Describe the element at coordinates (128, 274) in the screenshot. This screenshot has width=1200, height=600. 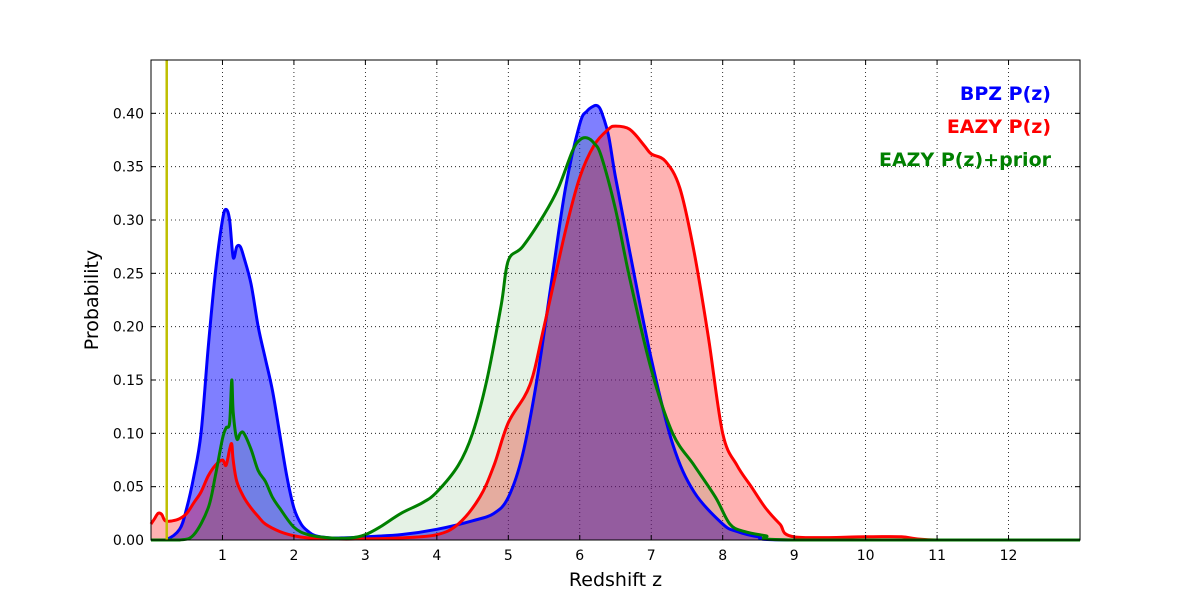
I see `y-tick-label: 0.25` at that location.